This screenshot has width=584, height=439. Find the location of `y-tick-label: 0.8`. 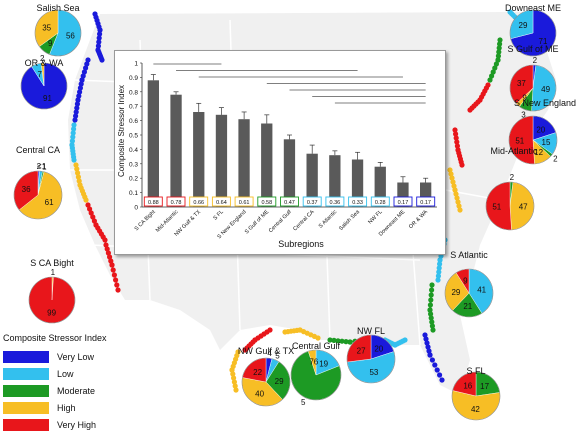

y-tick-label: 0.8 is located at coordinates (133, 92).